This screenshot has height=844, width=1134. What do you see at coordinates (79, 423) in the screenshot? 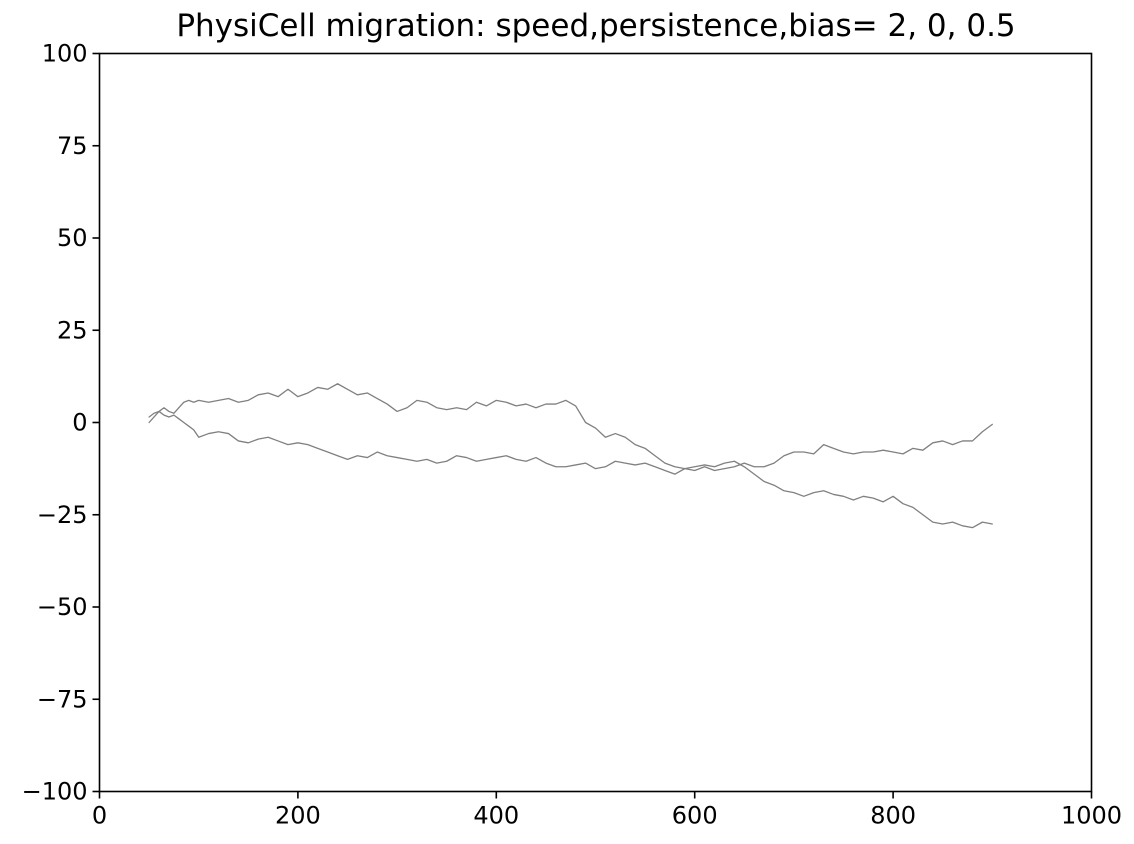
I see `y-tick-label: 0` at bounding box center [79, 423].